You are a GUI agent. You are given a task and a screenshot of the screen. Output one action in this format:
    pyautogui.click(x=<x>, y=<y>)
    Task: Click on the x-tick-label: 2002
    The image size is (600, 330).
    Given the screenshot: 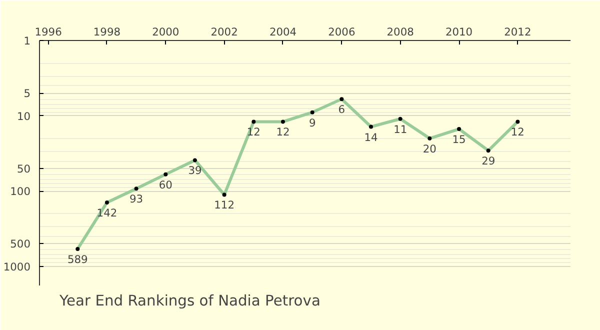 What is the action you would take?
    pyautogui.click(x=224, y=32)
    